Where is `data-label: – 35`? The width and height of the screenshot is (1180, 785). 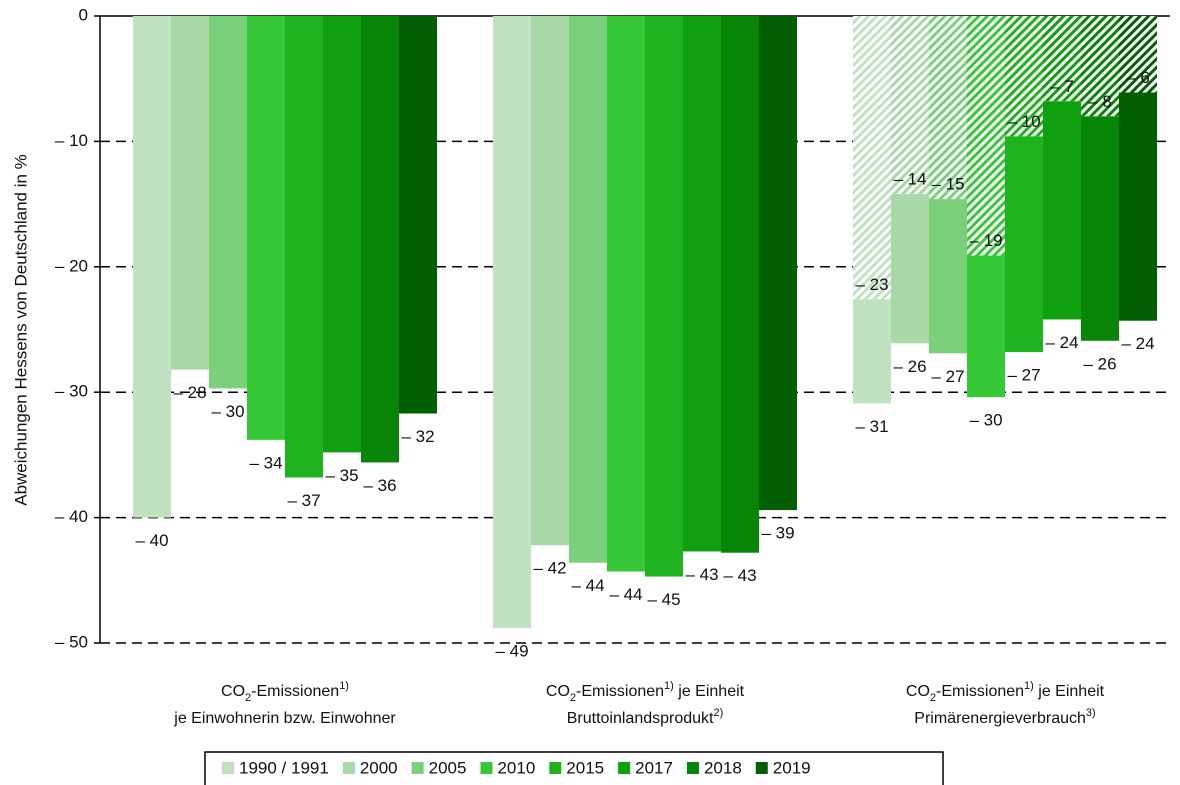 data-label: – 35 is located at coordinates (341, 475).